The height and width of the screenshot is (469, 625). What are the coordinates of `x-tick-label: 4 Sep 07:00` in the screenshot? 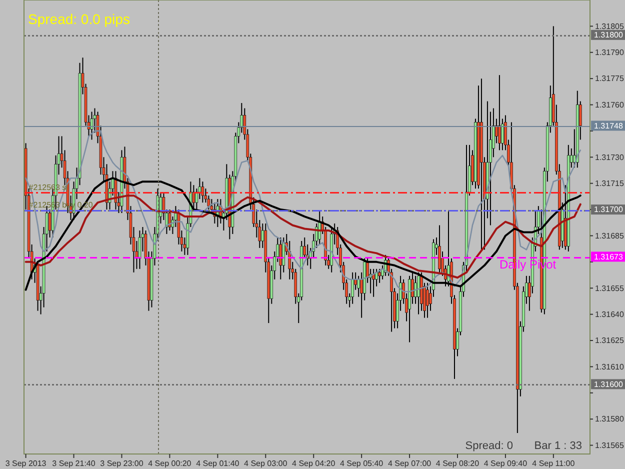 It's located at (410, 463).